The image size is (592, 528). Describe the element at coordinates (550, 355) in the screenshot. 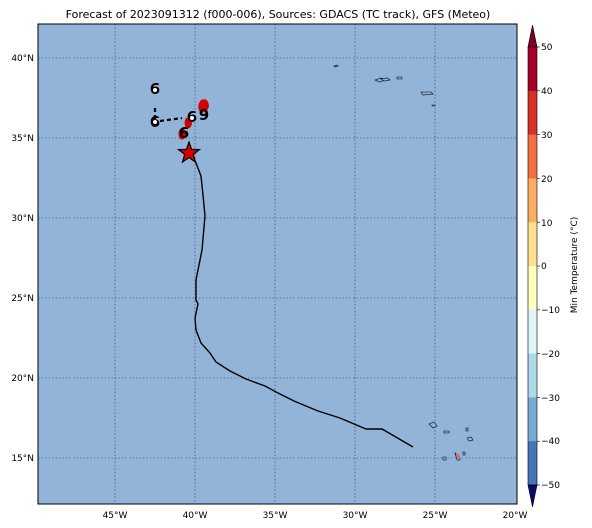

I see `colorbar-tick: −20` at that location.